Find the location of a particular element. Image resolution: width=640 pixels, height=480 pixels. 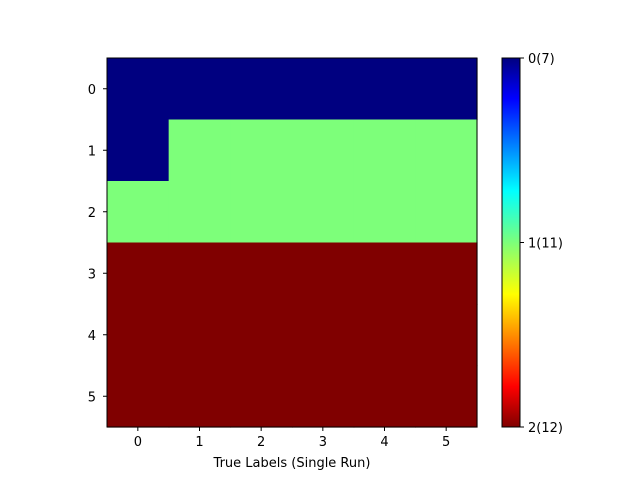

y-tick-label: 4 is located at coordinates (92, 336).